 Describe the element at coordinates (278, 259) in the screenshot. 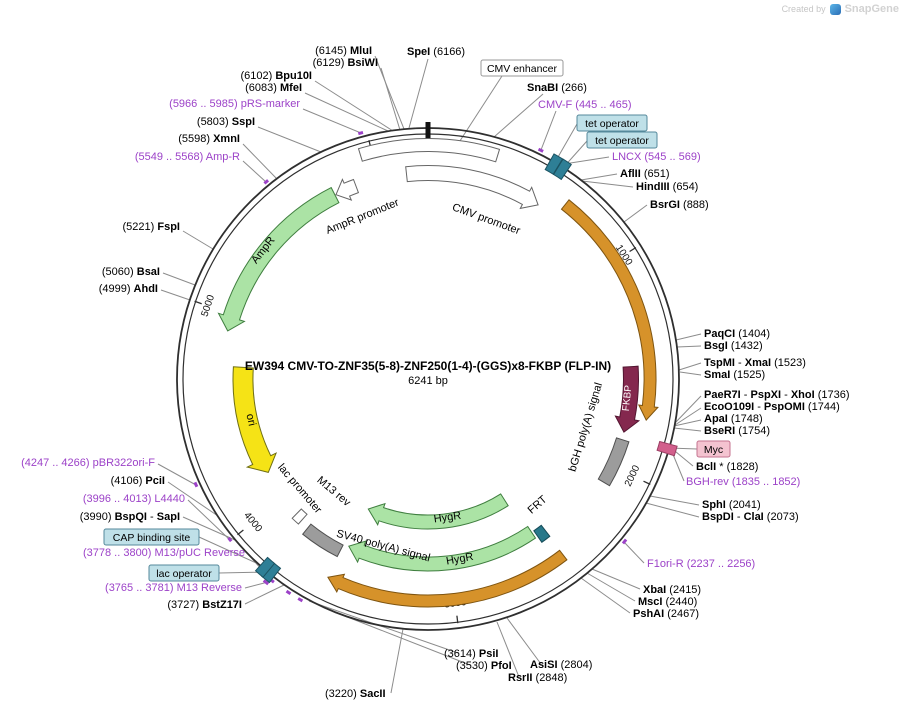

I see `feature-ampr` at that location.